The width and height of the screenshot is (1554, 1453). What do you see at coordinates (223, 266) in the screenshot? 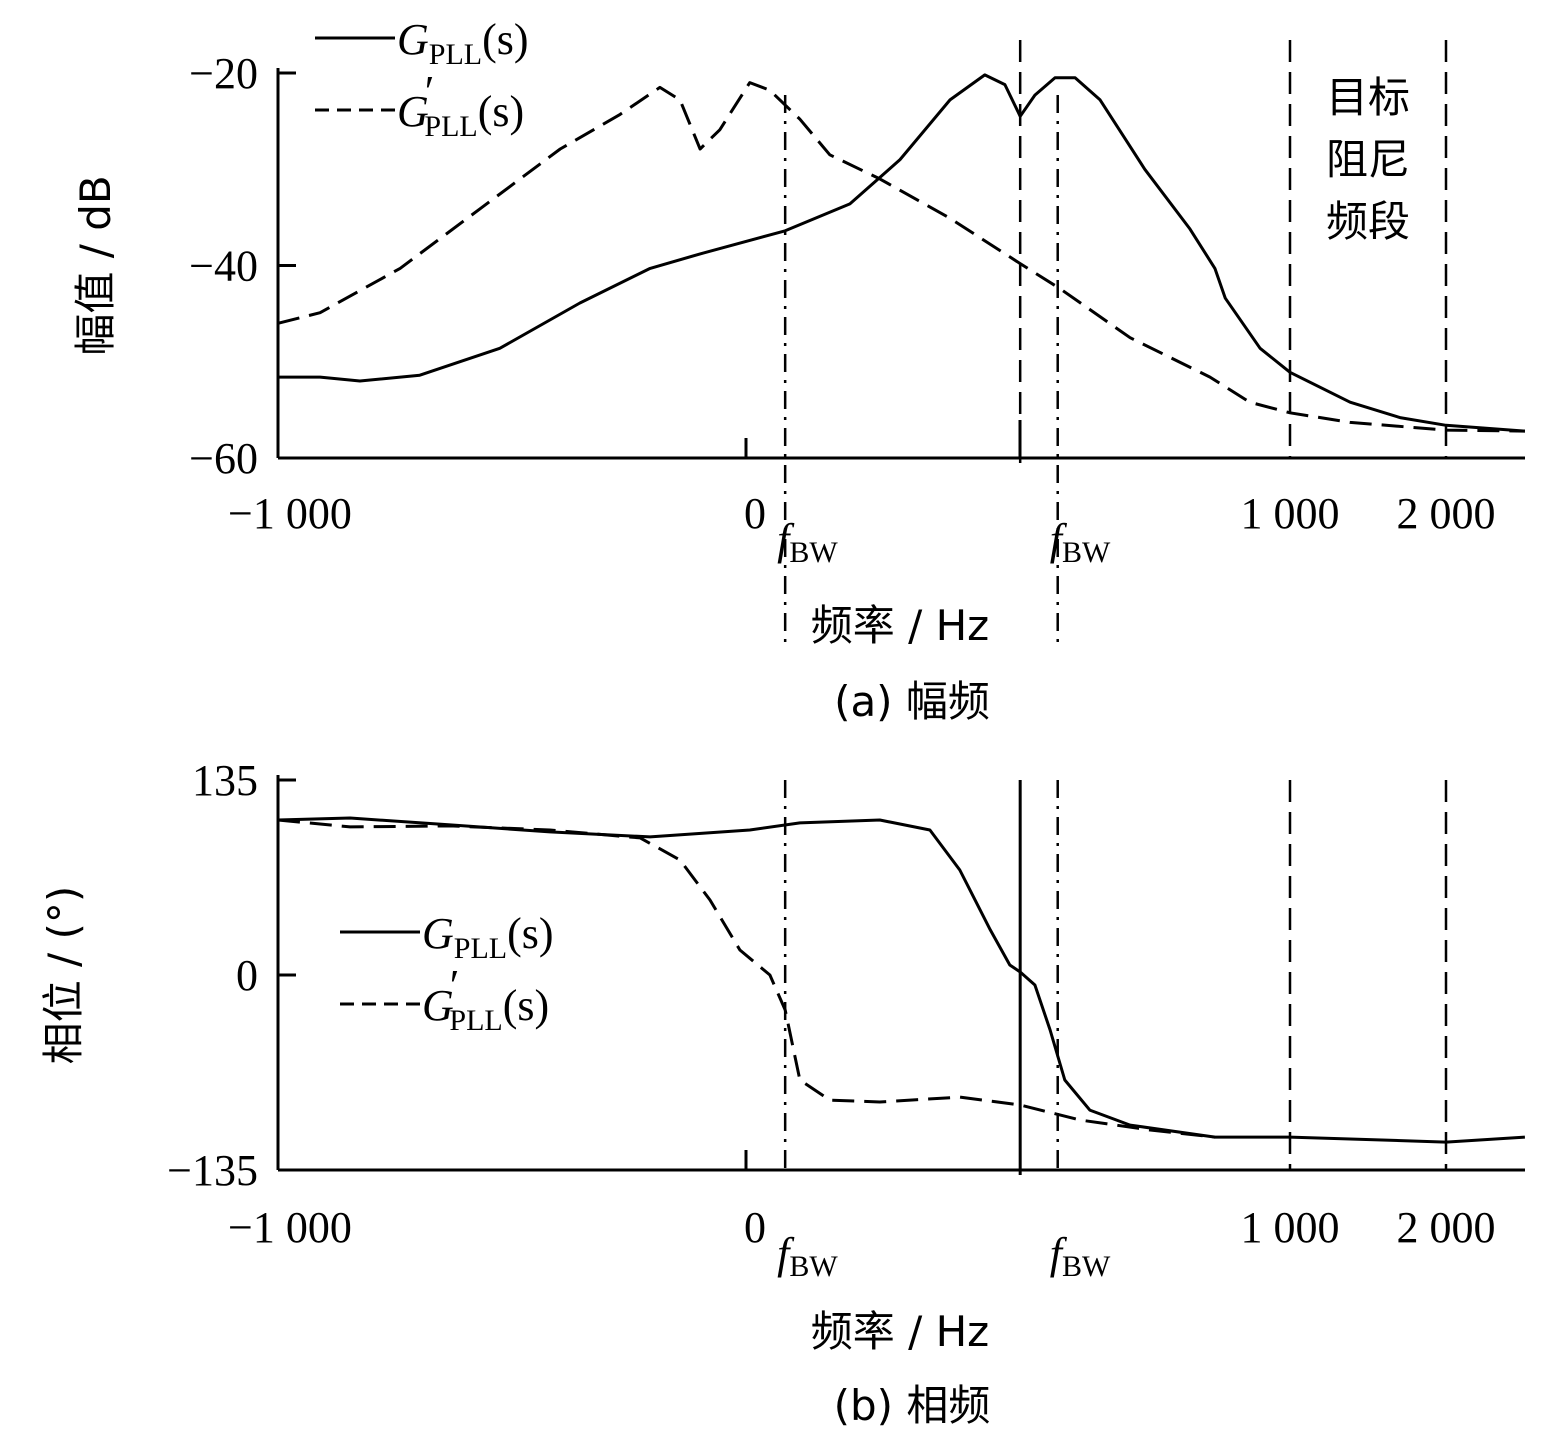
I see `y-tick-label: −40` at bounding box center [223, 266].